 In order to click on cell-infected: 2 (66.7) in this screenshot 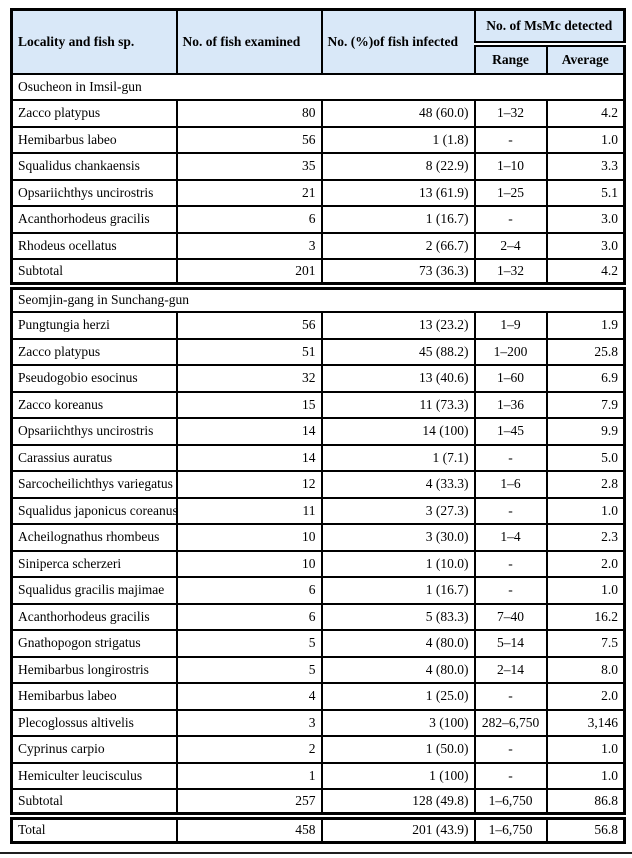, I will do `click(398, 245)`.